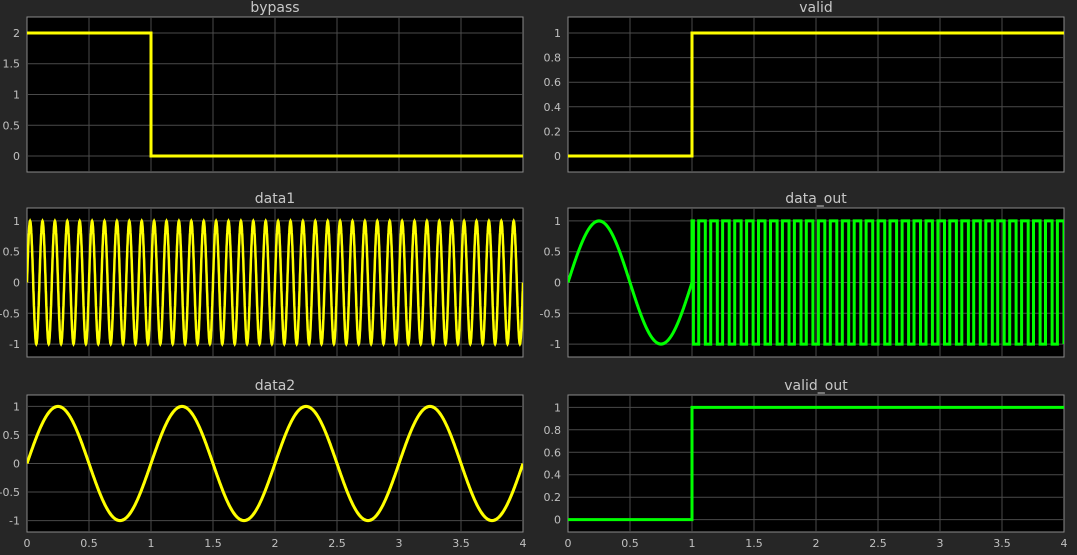  Describe the element at coordinates (275, 94) in the screenshot. I see `signal-line-bypass` at that location.